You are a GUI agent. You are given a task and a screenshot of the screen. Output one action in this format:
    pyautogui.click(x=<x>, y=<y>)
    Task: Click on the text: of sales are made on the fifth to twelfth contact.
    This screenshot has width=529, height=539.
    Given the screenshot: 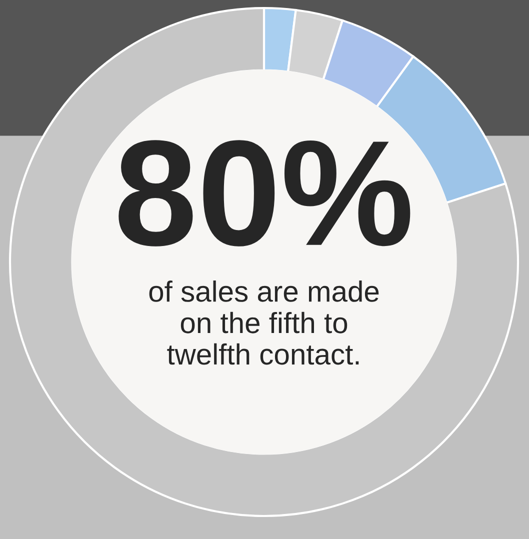 What is the action you would take?
    pyautogui.click(x=264, y=322)
    